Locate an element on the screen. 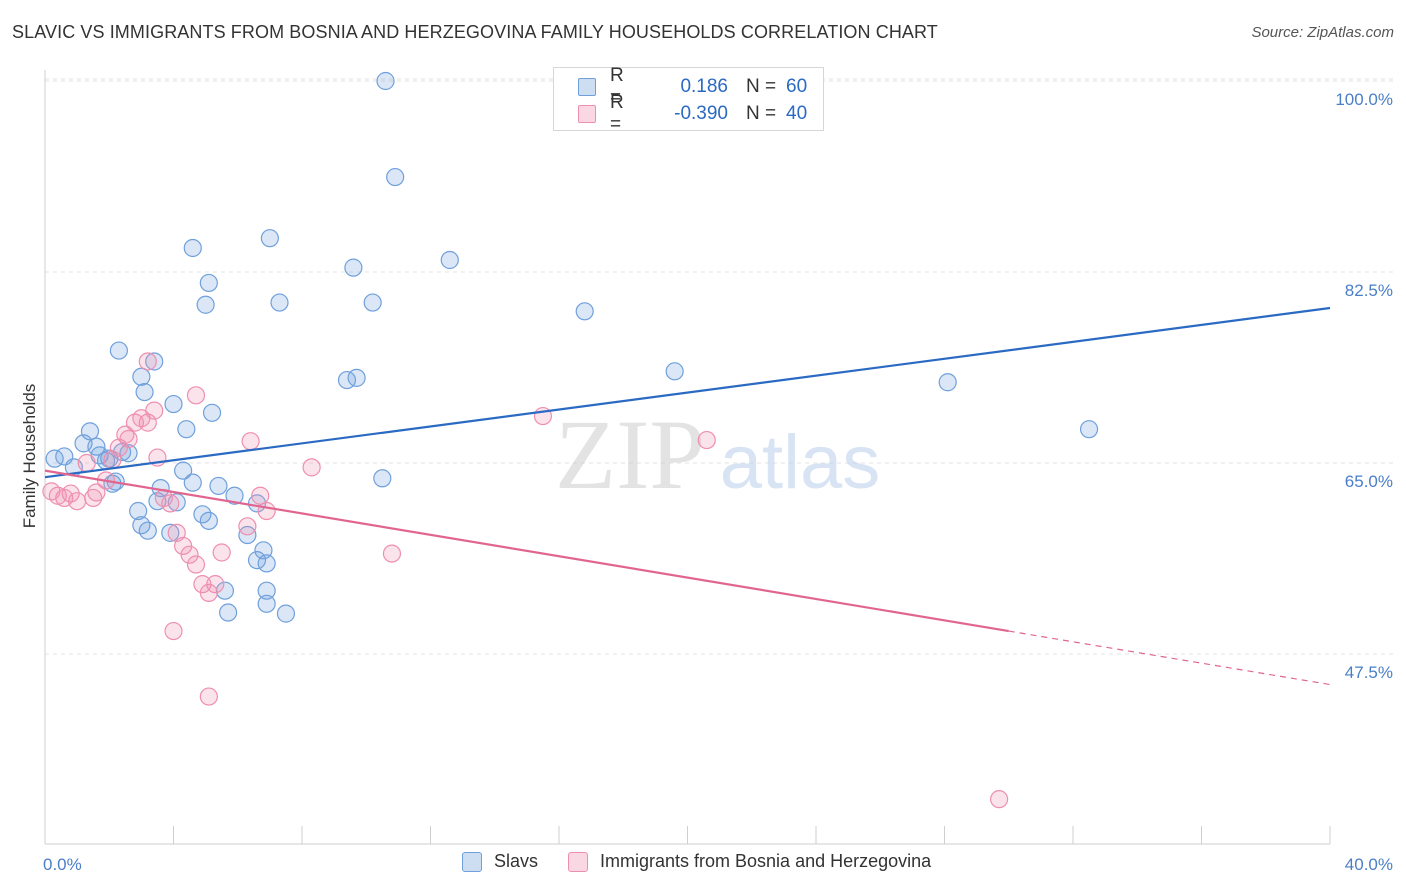 The height and width of the screenshot is (892, 1406). legend-item-slavs: Slavs is located at coordinates (500, 861).